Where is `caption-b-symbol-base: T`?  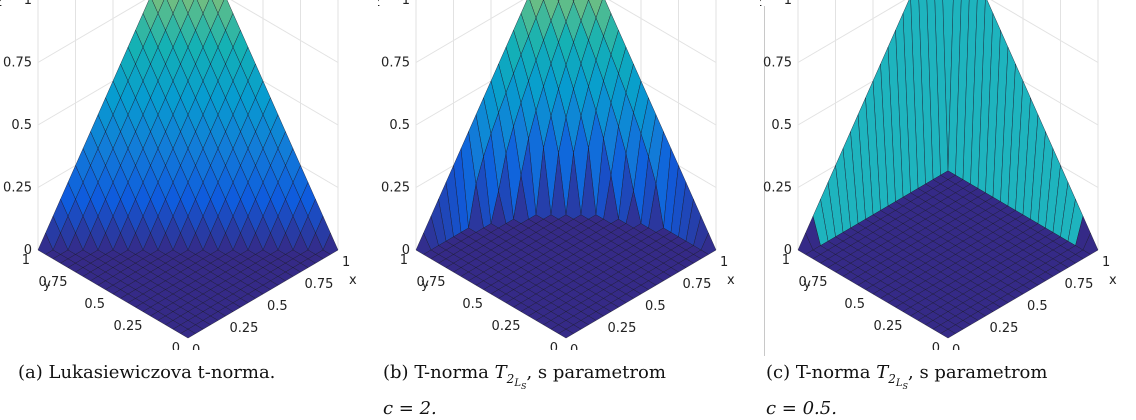
caption-b-symbol-base: T is located at coordinates (500, 372).